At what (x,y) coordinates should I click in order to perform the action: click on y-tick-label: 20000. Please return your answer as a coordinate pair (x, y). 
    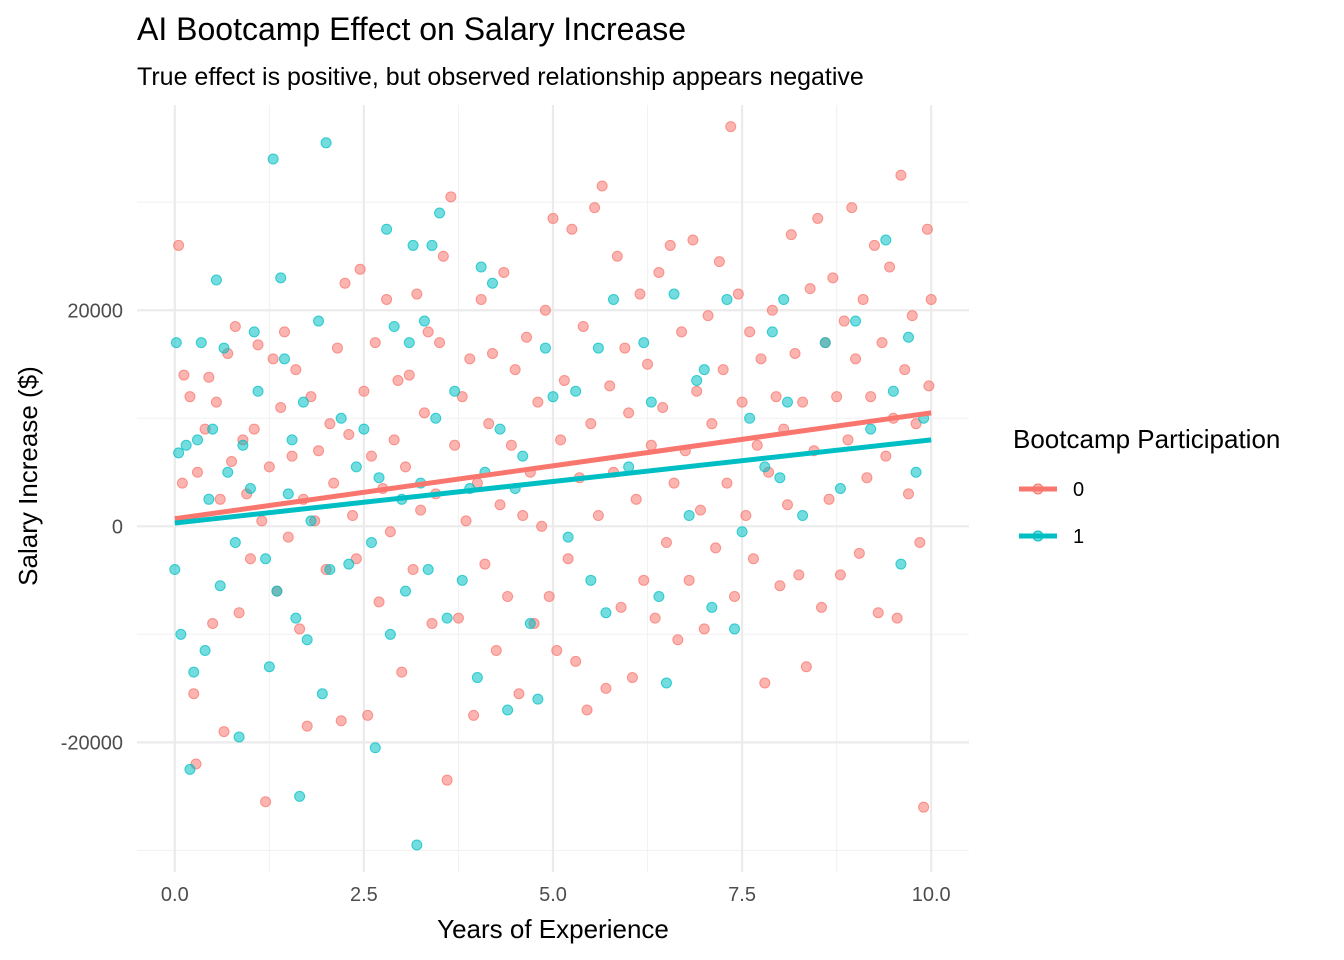
    Looking at the image, I should click on (95, 311).